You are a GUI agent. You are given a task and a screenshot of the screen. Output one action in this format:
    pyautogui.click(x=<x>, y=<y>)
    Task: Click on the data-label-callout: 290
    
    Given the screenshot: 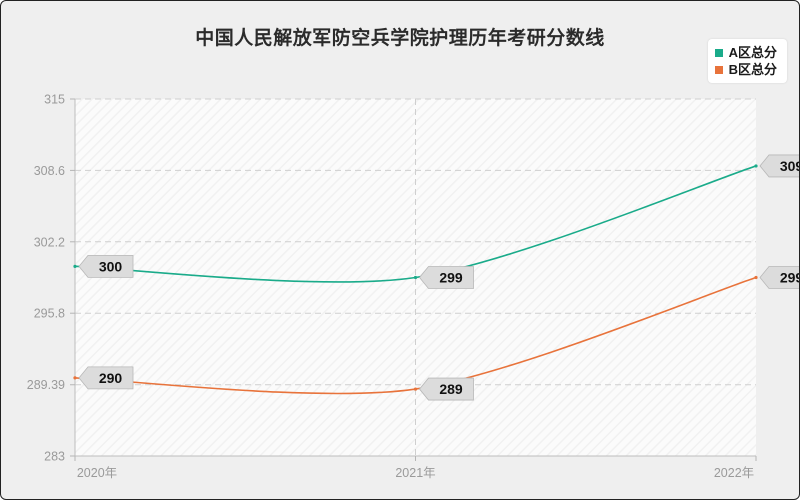 What is the action you would take?
    pyautogui.click(x=106, y=378)
    